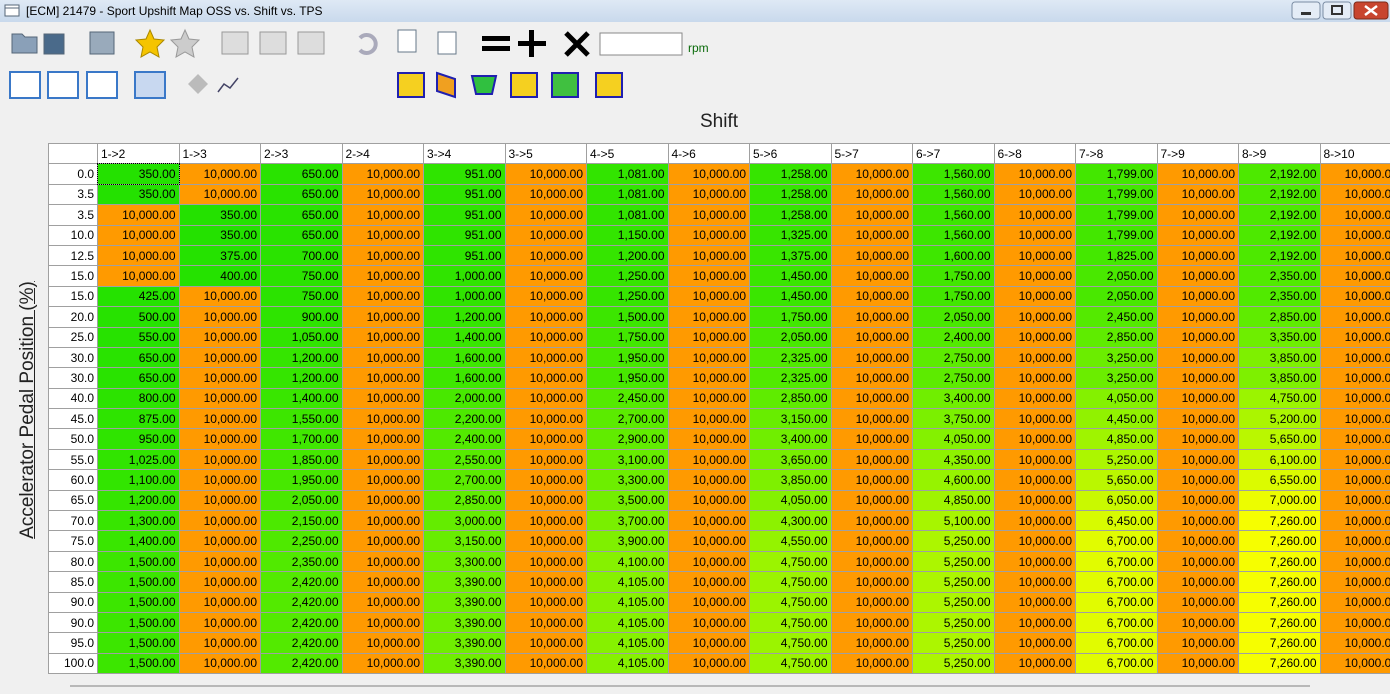 The image size is (1390, 694). I want to click on cell: 4,850.00, so click(953, 500).